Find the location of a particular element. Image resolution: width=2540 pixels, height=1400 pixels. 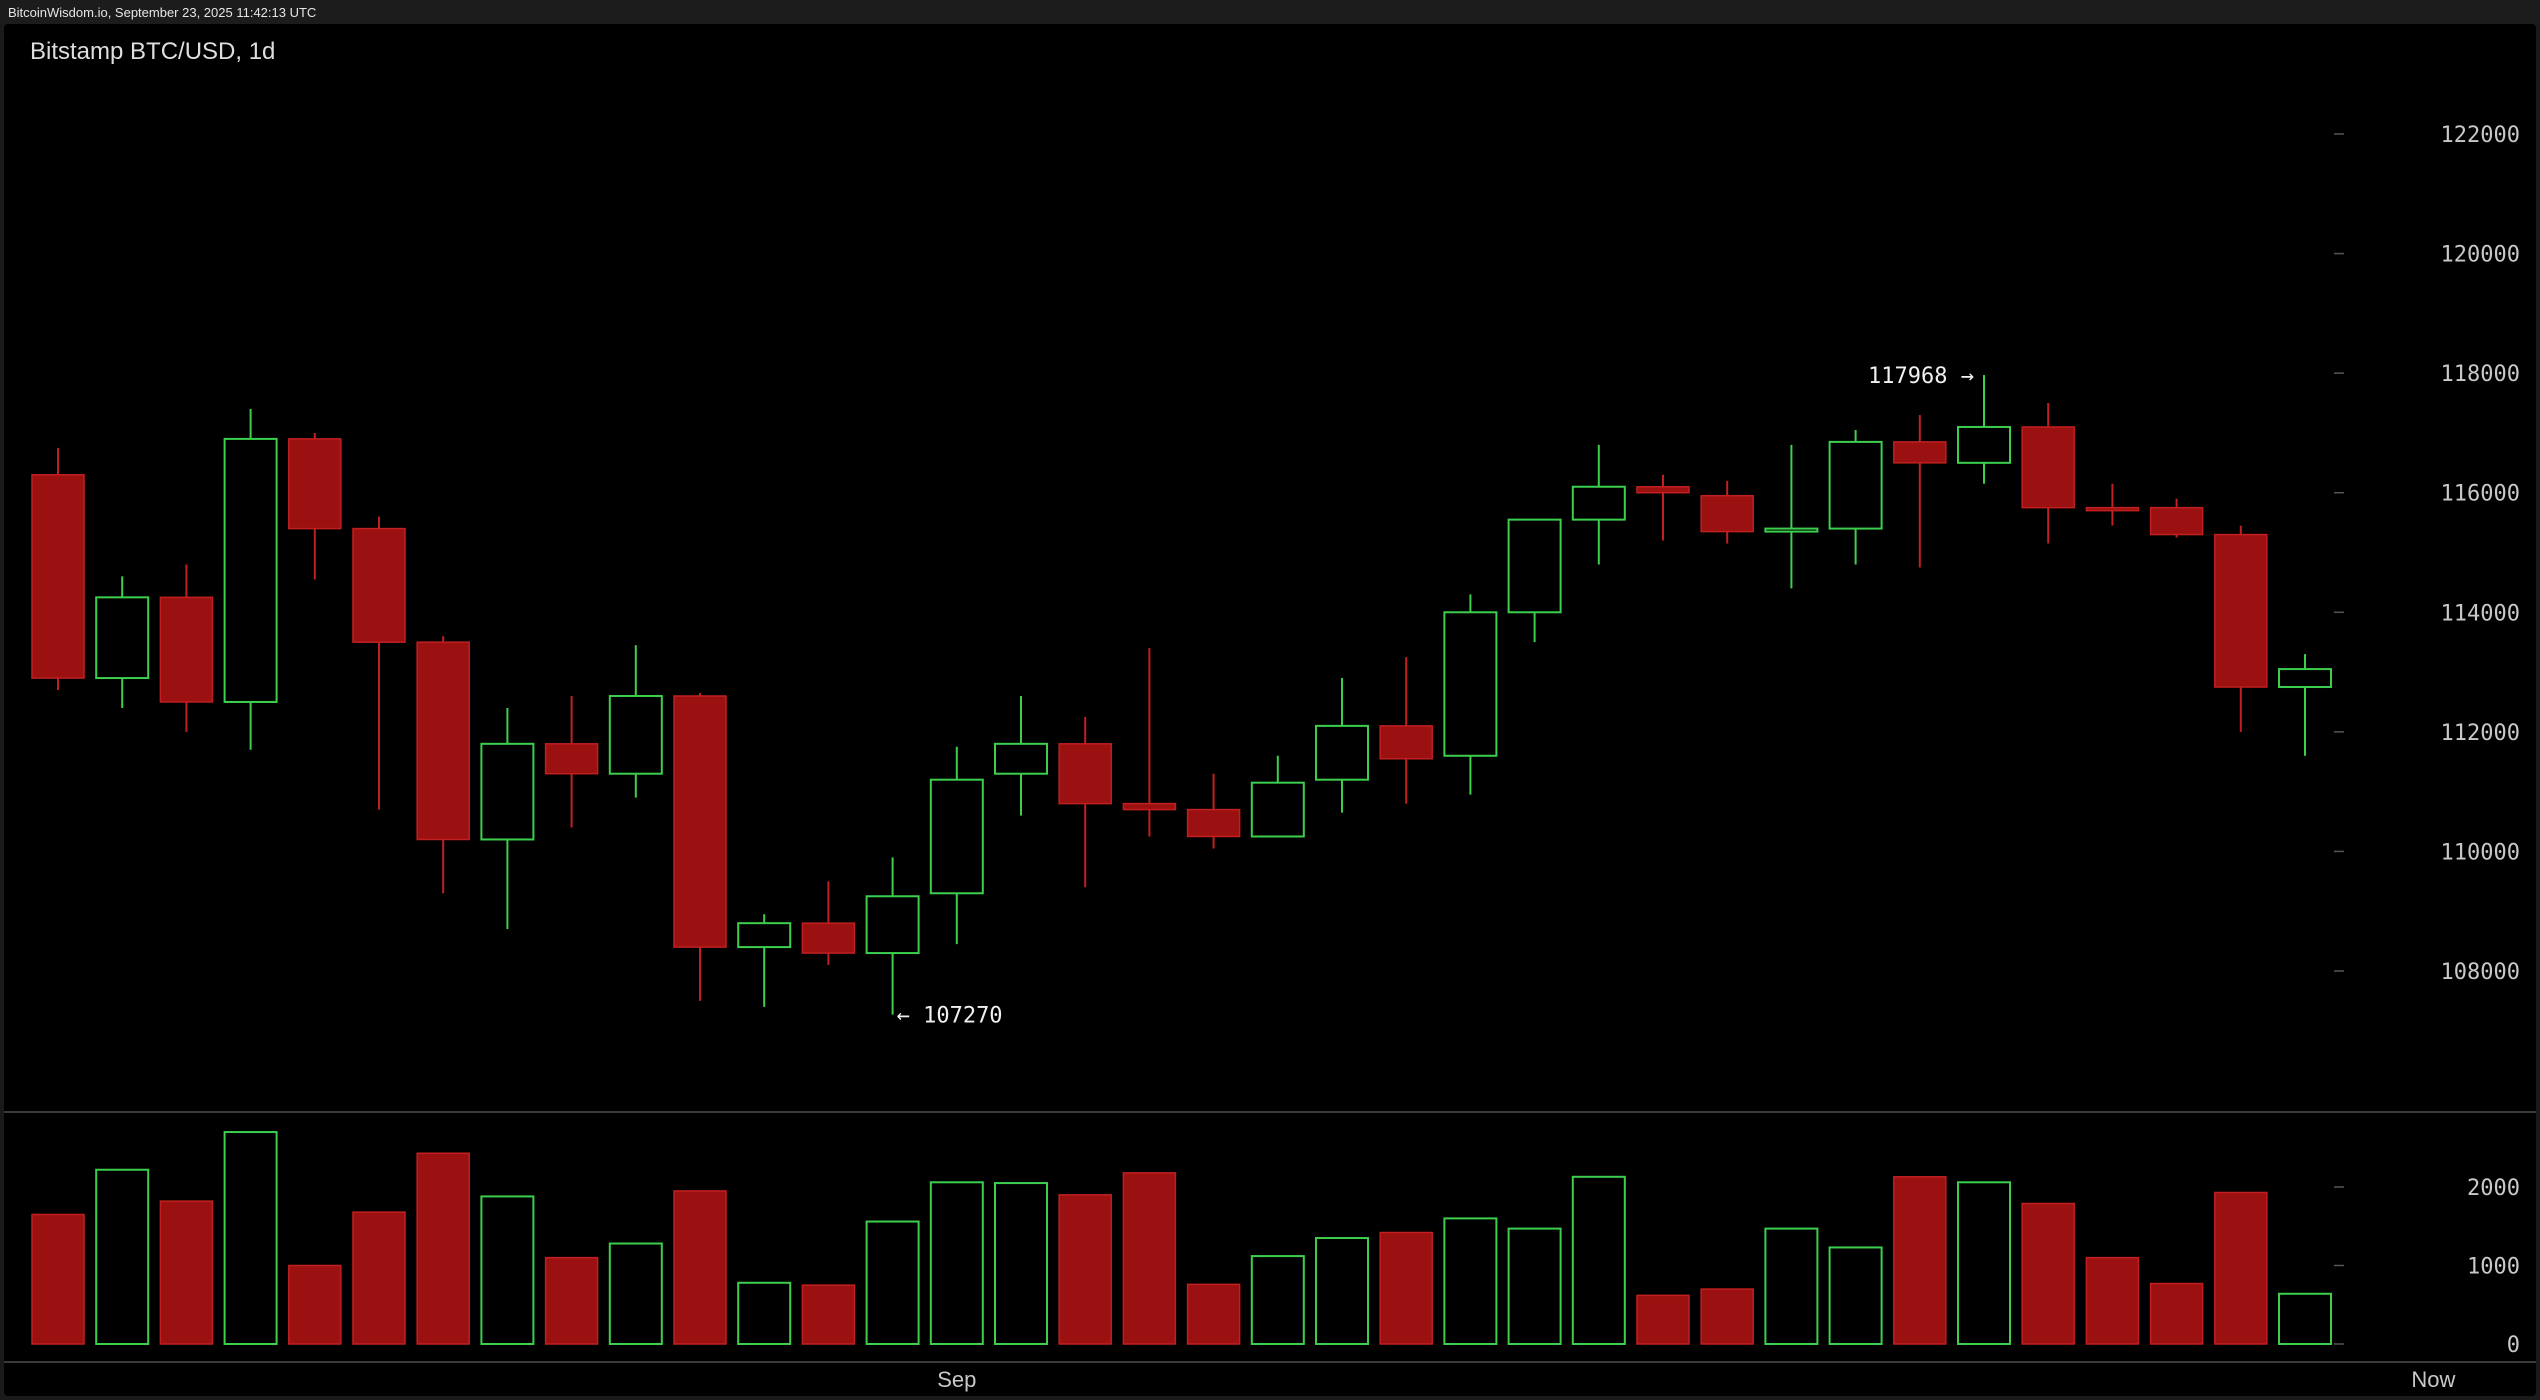

volume-tick-label: 2000 is located at coordinates (2493, 1188).